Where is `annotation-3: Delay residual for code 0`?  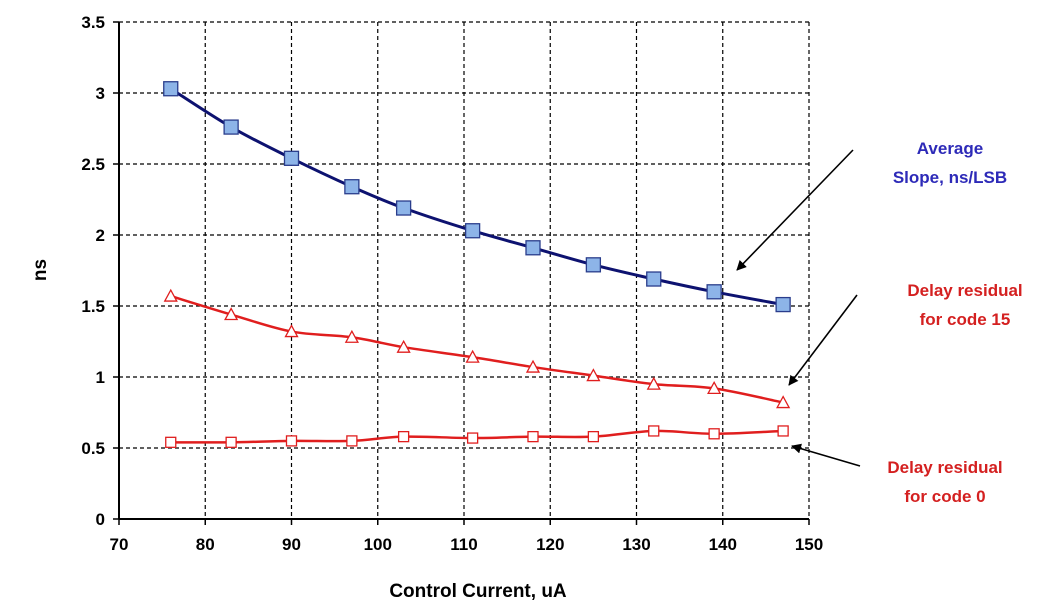
annotation-3: Delay residual for code 0 is located at coordinates (897, 474).